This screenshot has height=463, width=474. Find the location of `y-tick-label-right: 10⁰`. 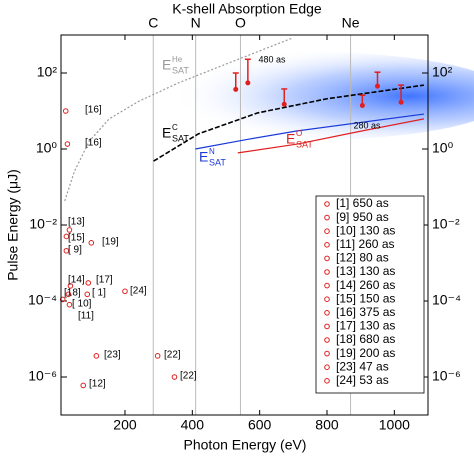

y-tick-label-right: 10⁰ is located at coordinates (443, 148).